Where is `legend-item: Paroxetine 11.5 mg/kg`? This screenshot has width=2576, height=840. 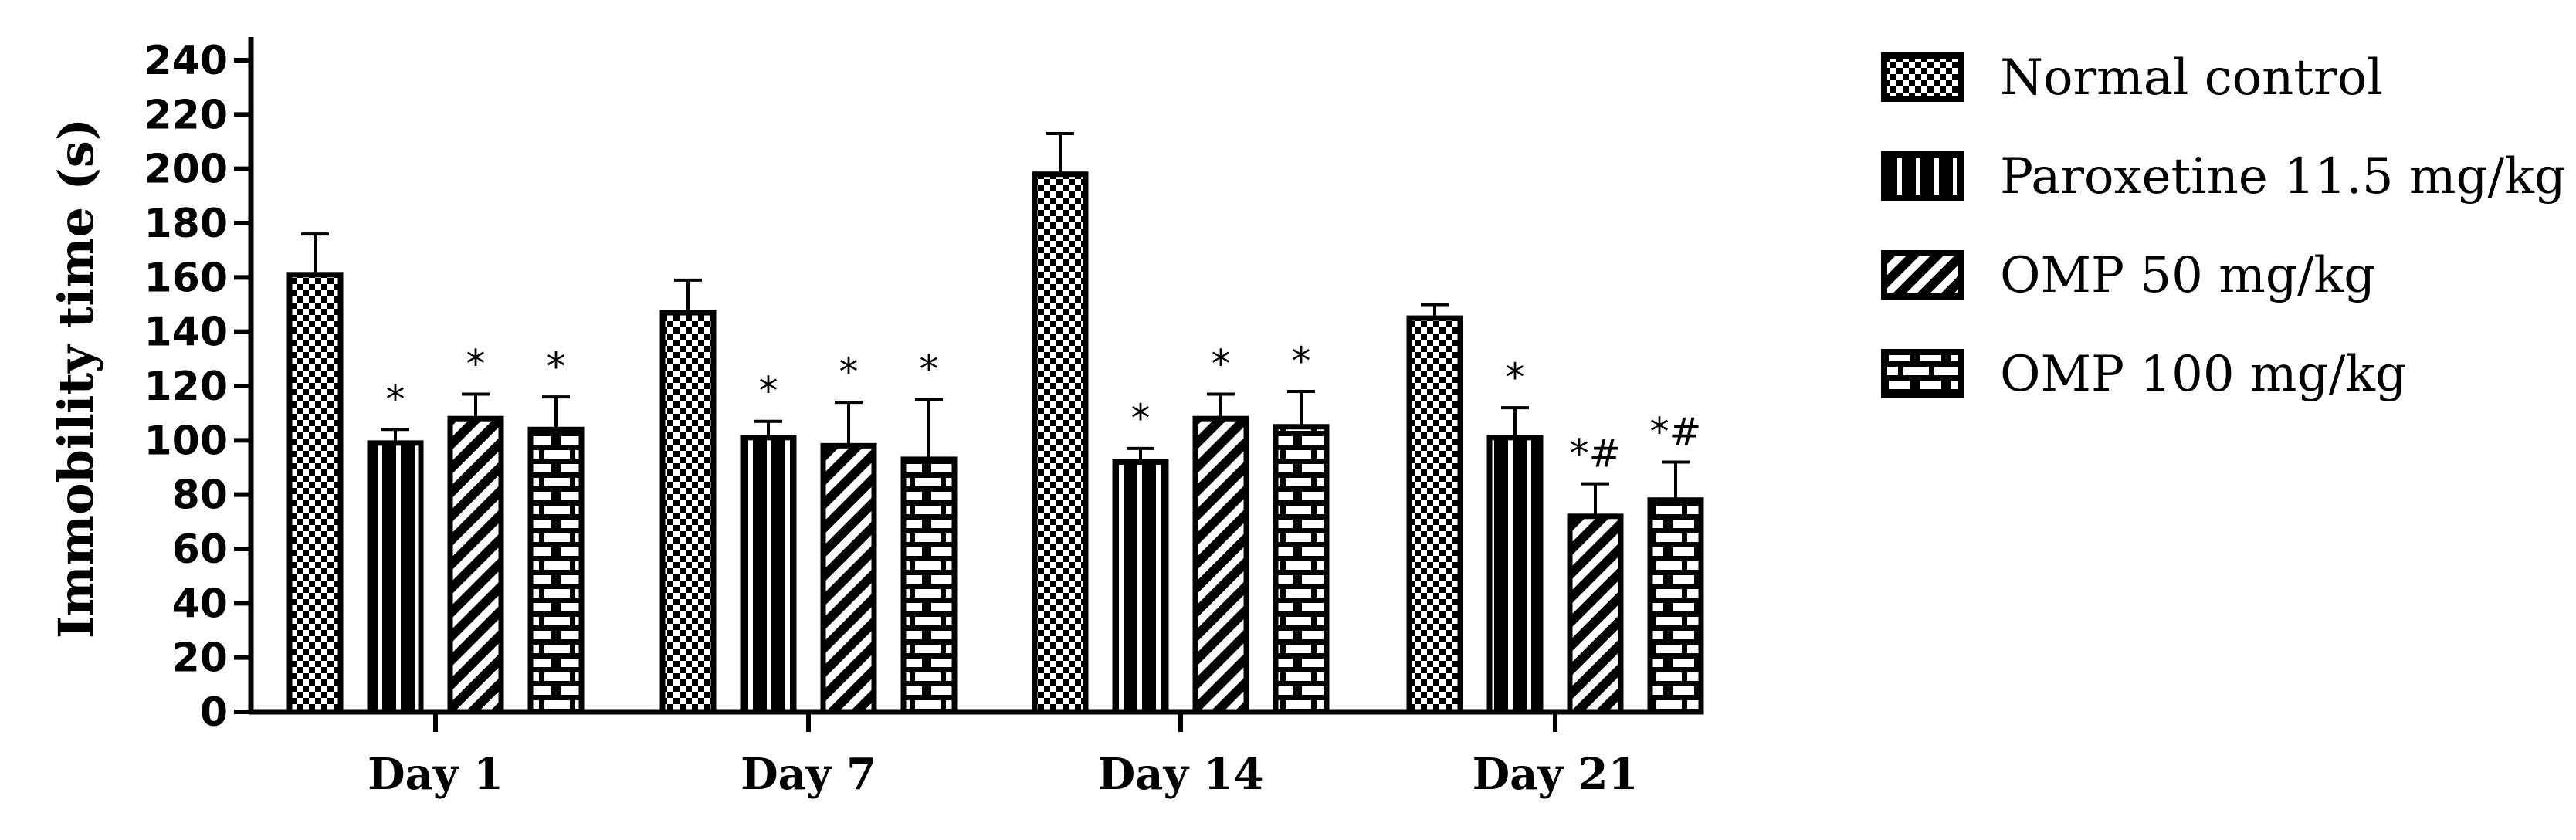 legend-item: Paroxetine 11.5 mg/kg is located at coordinates (2223, 176).